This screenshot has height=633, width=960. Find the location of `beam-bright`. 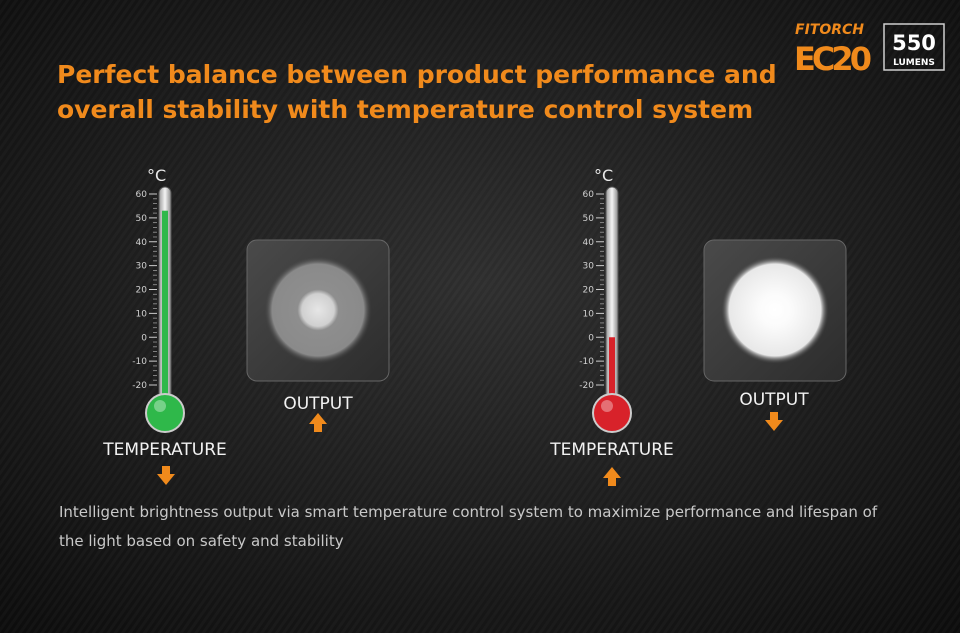

beam-bright is located at coordinates (775, 310).